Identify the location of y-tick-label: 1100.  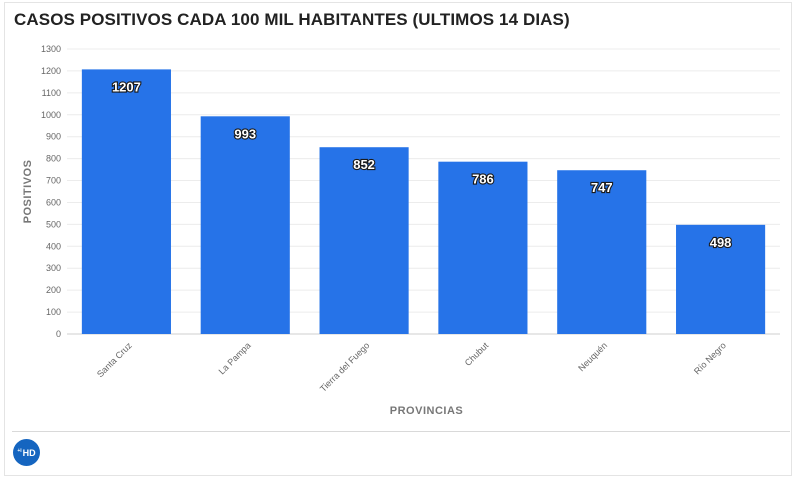
(51, 93).